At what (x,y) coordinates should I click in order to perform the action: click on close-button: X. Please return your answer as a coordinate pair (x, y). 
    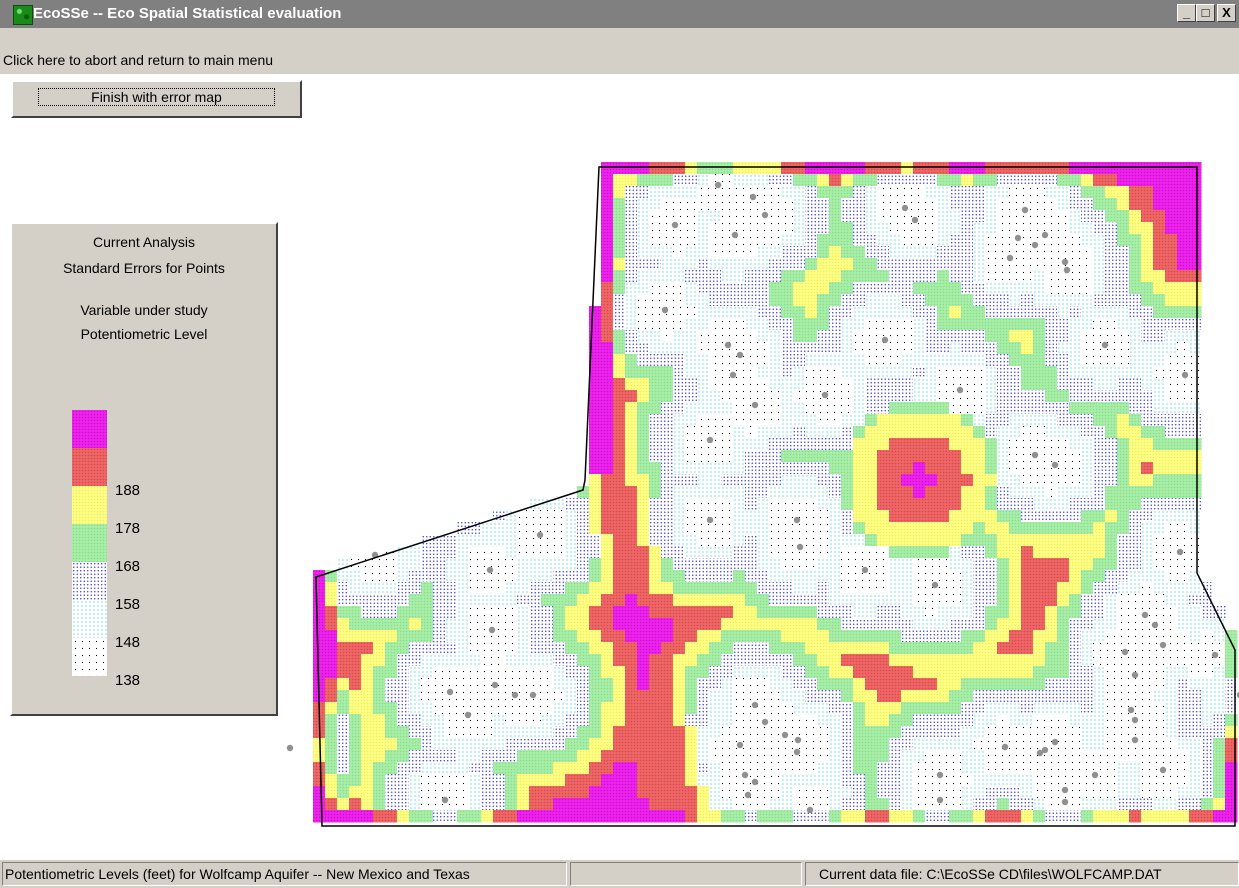
    Looking at the image, I should click on (1226, 13).